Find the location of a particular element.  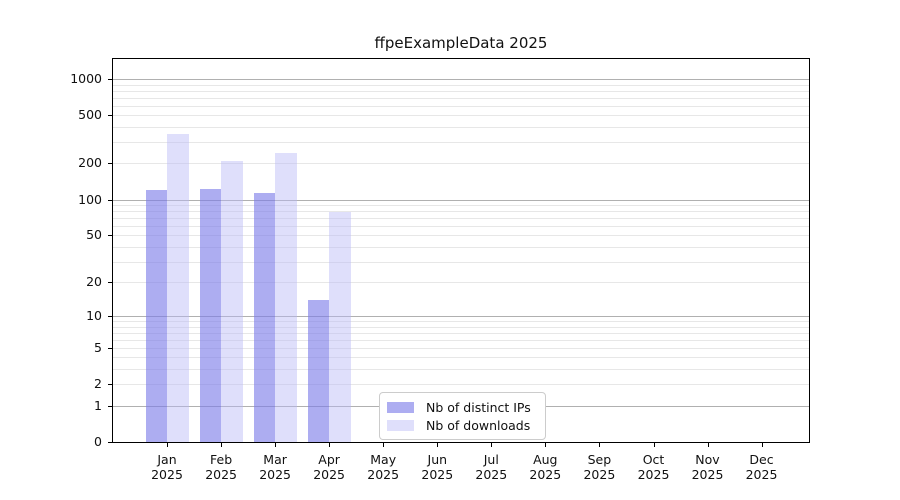

x-tick-label: Apr 2025 is located at coordinates (329, 467).